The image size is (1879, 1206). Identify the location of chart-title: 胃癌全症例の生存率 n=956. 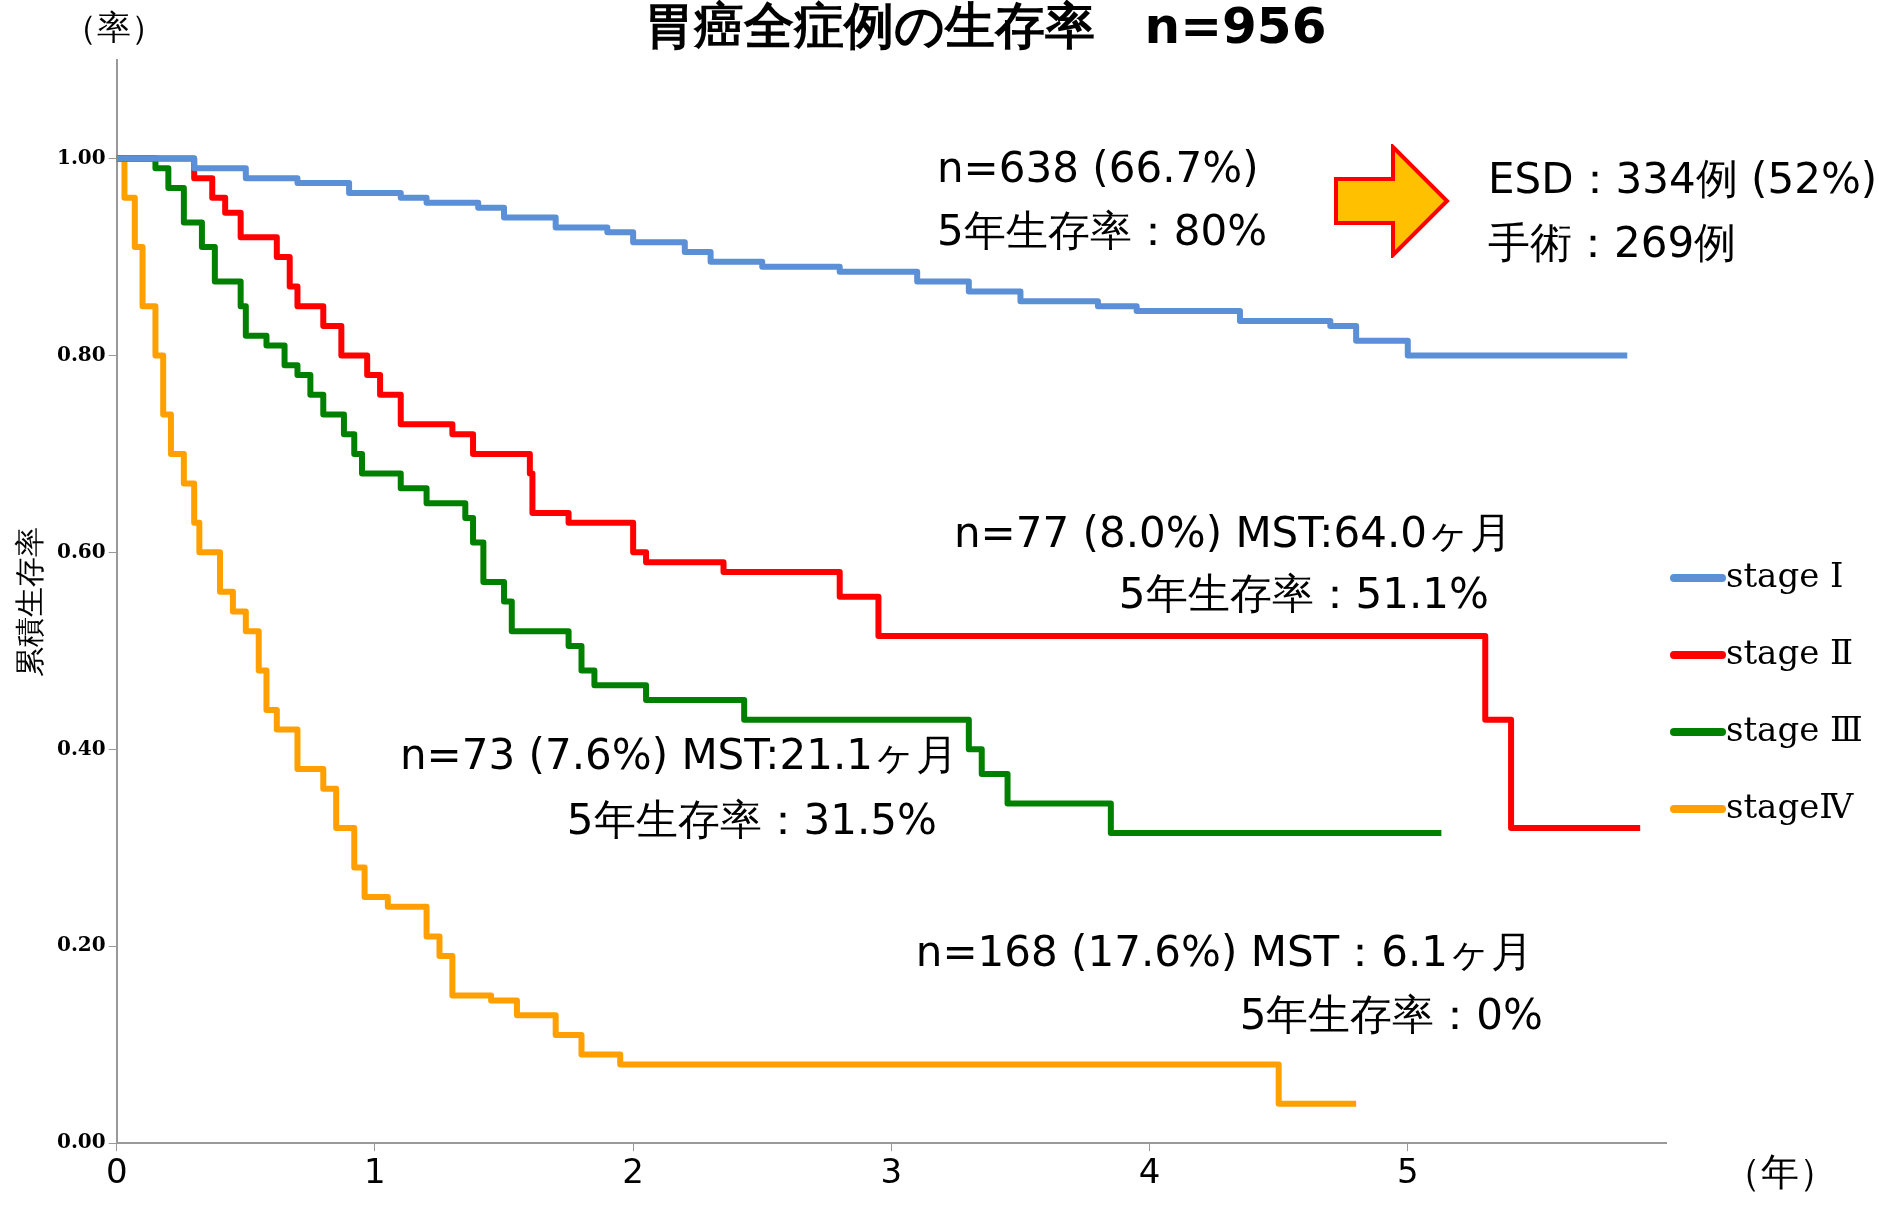
(985, 27).